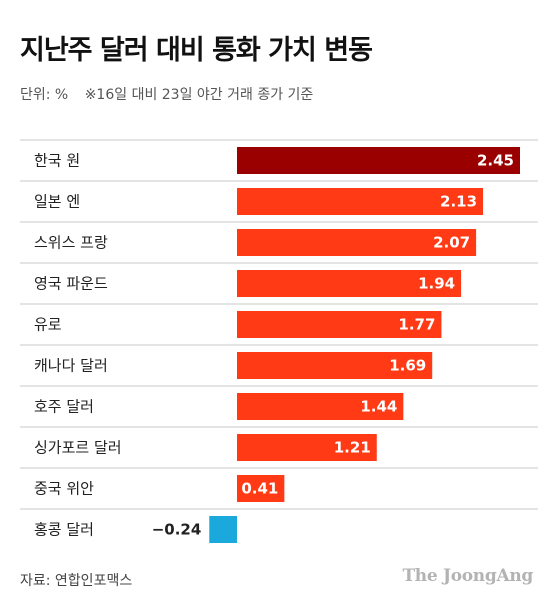  I want to click on value-label: 0.41, so click(259, 489).